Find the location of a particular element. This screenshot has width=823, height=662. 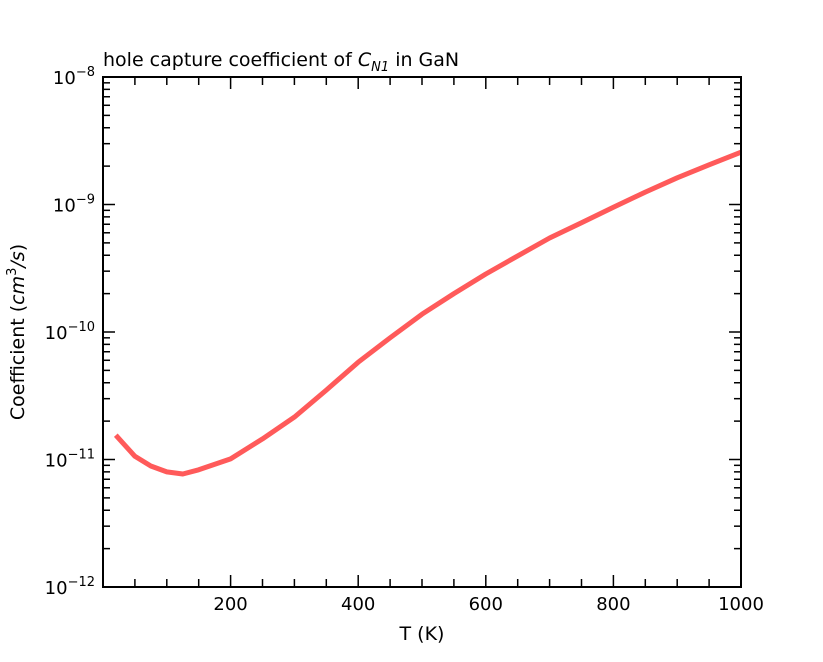

x-tick-labels: 200 400 600 800 1000 is located at coordinates (488, 604).